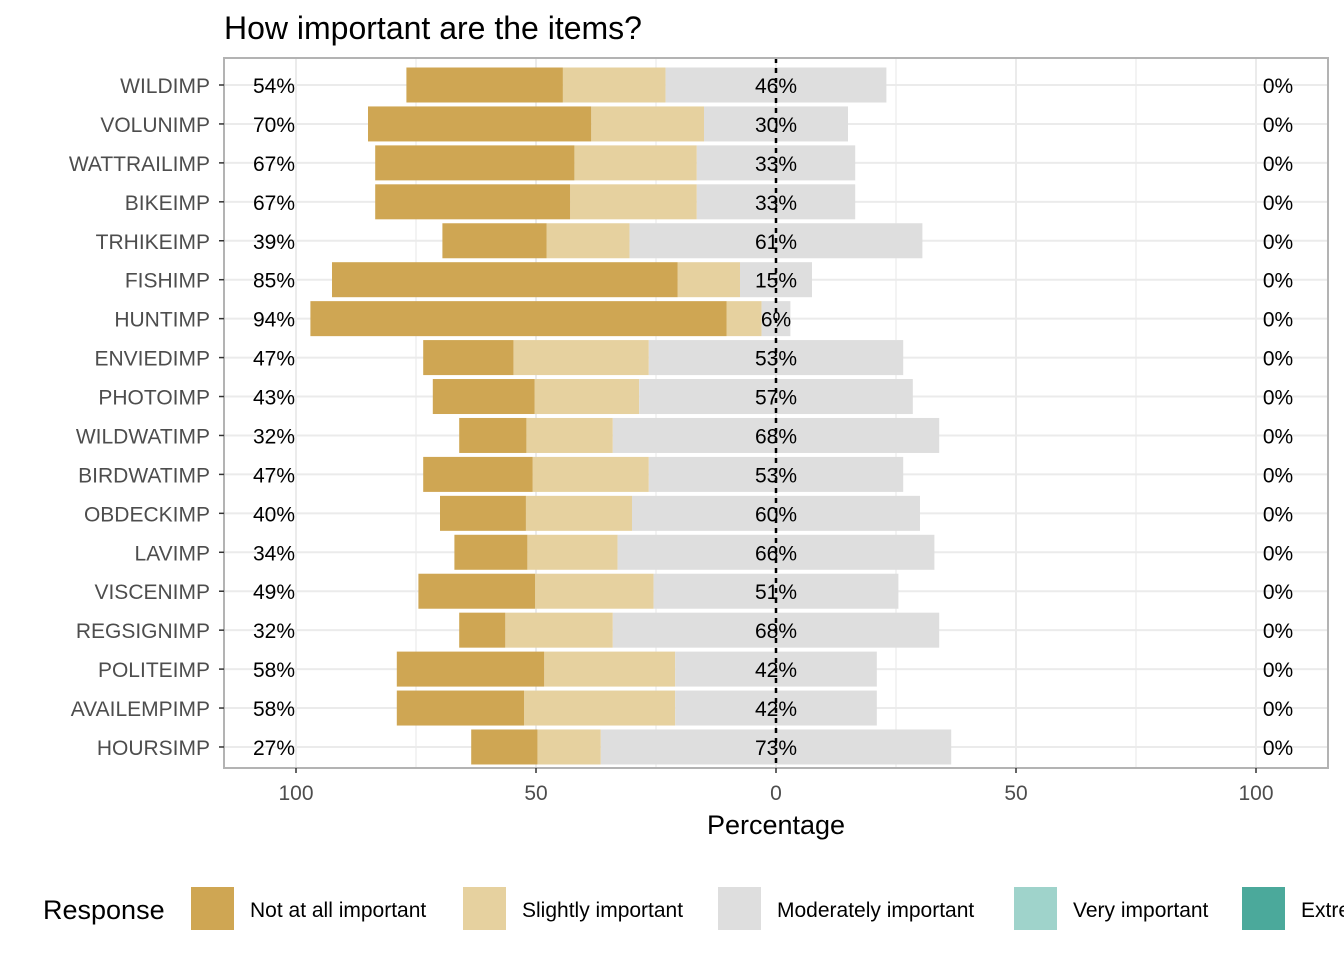 The width and height of the screenshot is (1344, 960). Describe the element at coordinates (776, 86) in the screenshot. I see `data-label-center: 46%` at that location.